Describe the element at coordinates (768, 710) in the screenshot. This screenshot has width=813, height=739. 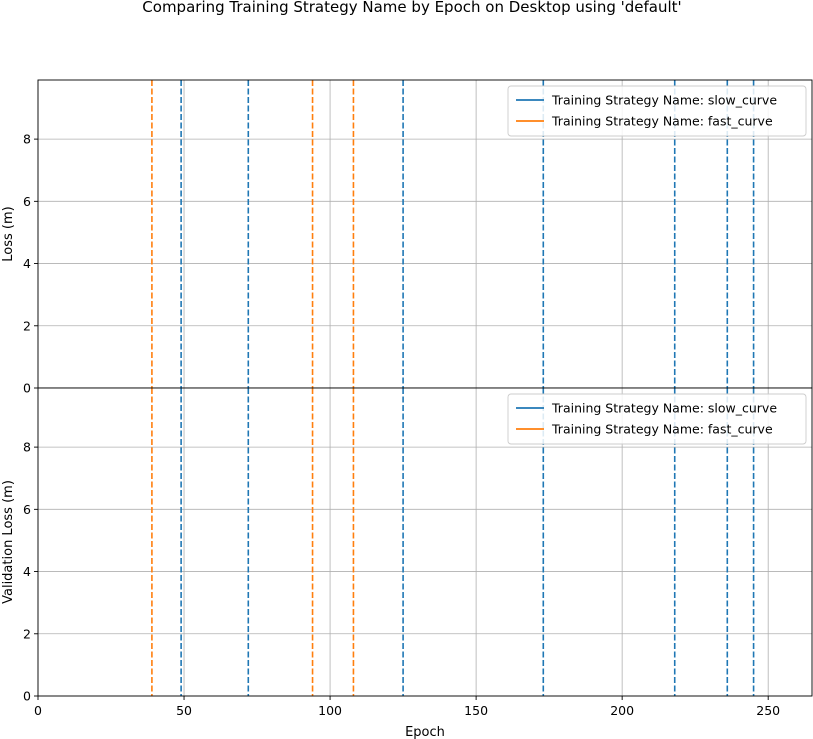
I see `x-tick-label: 250` at that location.